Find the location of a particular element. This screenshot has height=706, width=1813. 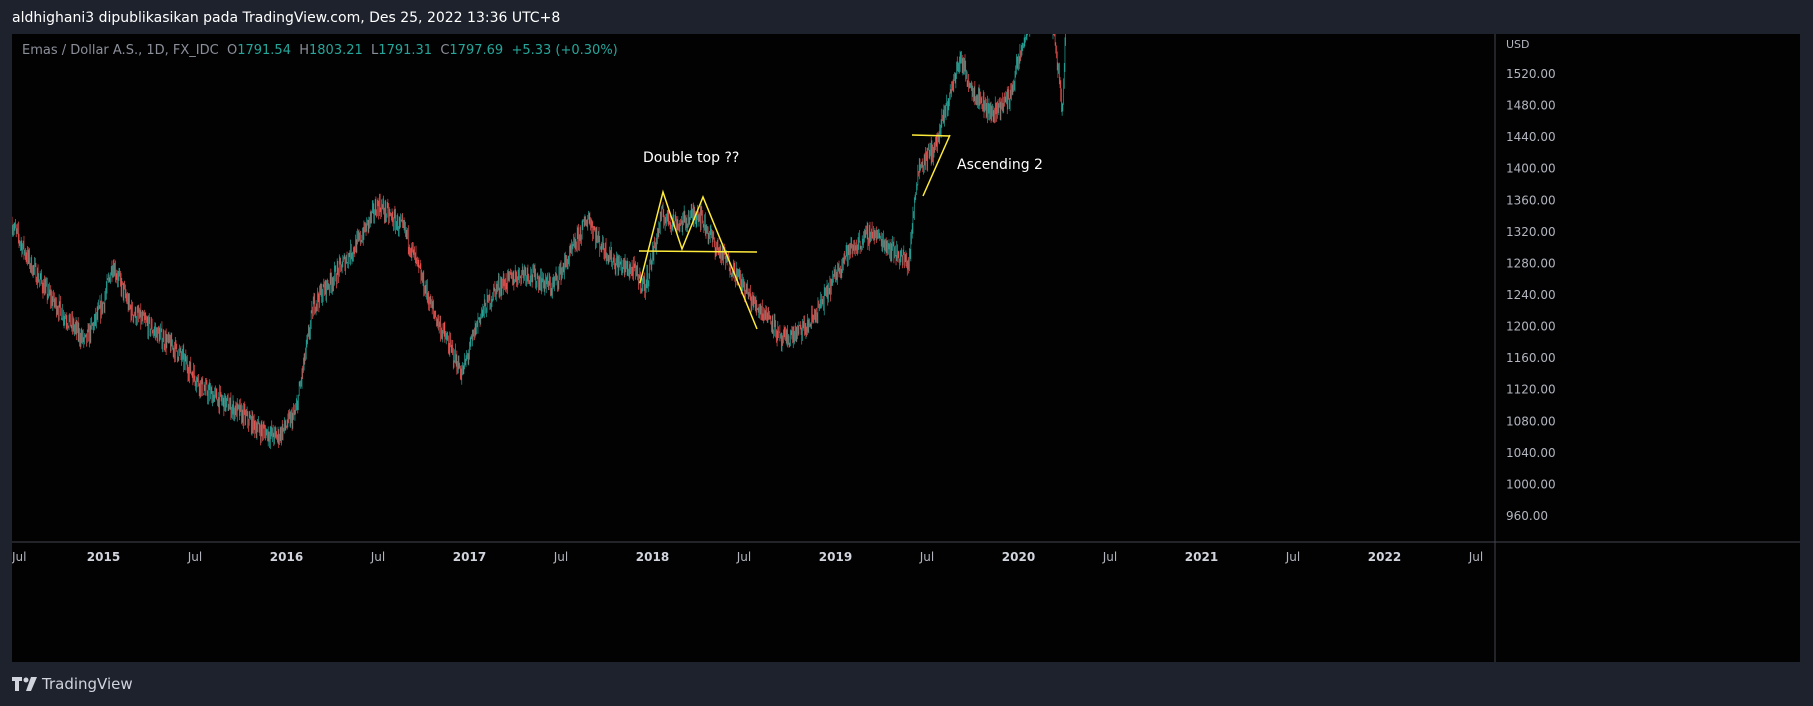

annotation-double-top: Double top ?? is located at coordinates (691, 158).